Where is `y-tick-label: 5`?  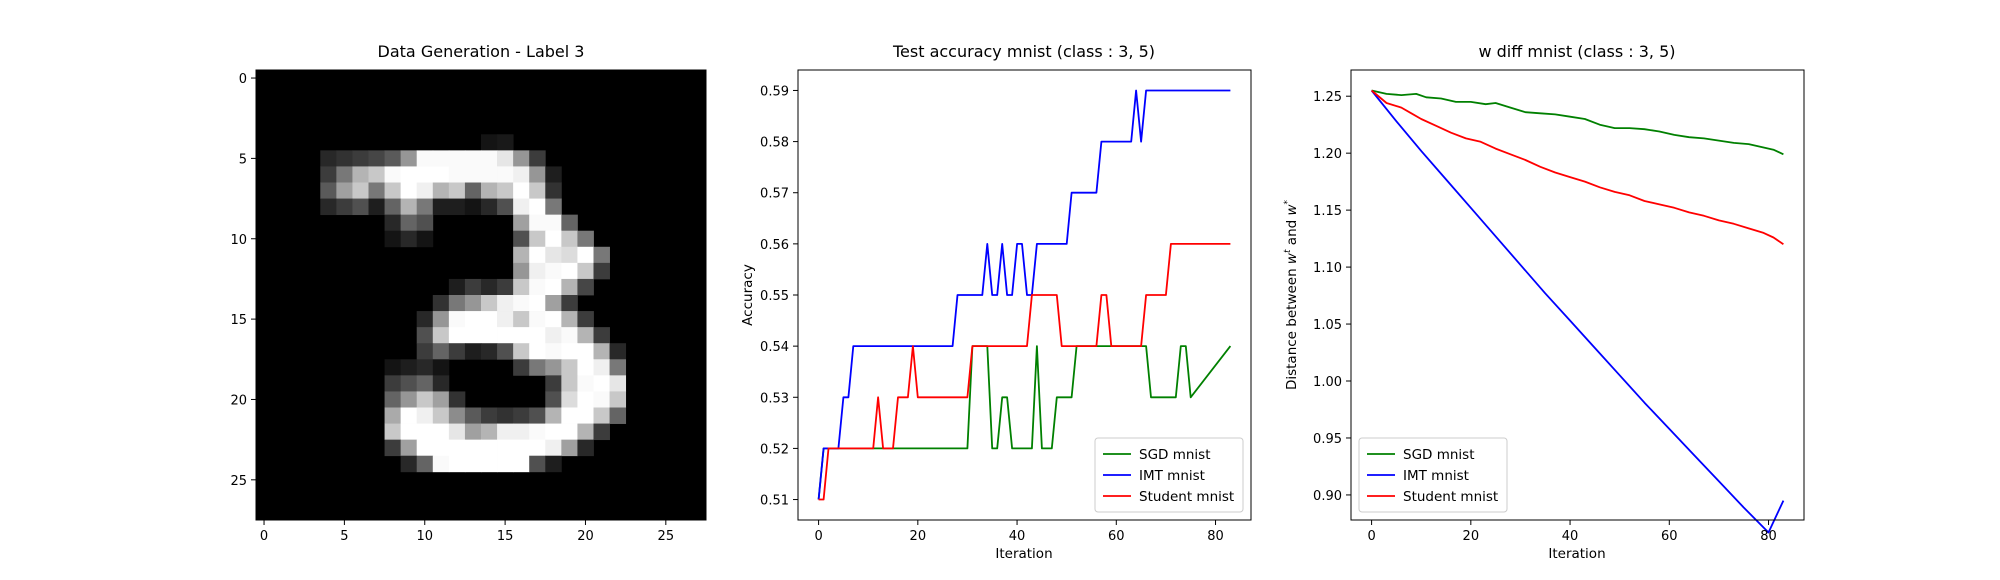
y-tick-label: 5 is located at coordinates (243, 159).